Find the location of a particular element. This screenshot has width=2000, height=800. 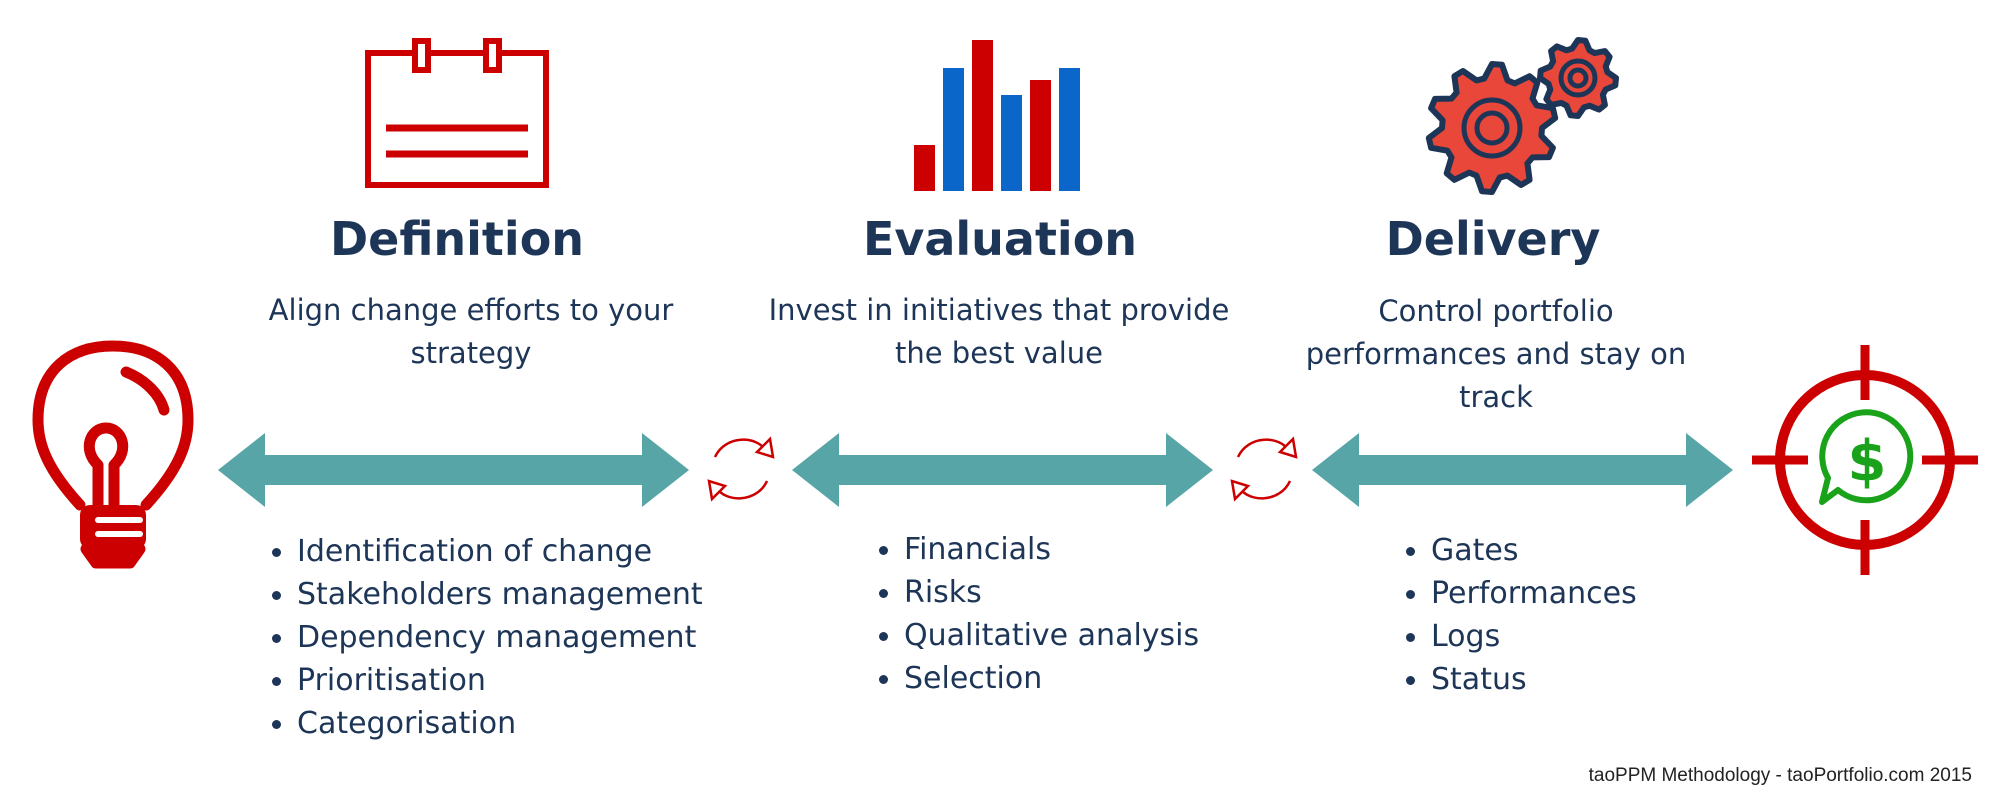

double-arrow-definition is located at coordinates (453, 470).